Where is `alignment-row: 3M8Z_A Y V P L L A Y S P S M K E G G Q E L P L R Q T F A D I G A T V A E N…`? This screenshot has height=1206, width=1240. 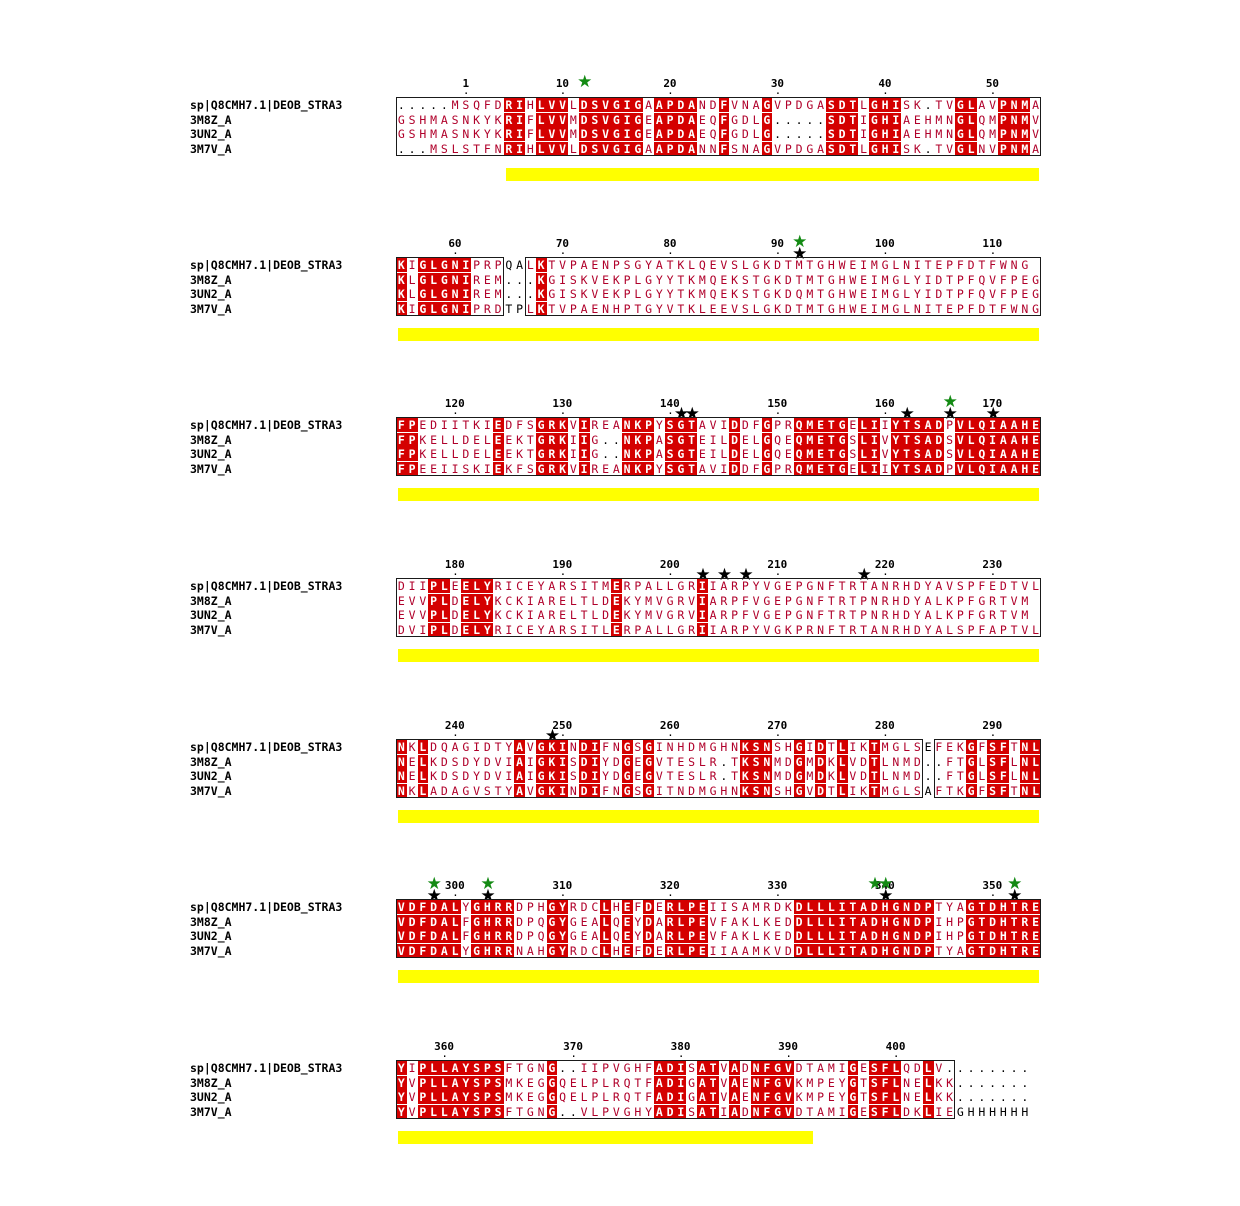
alignment-row: 3M8Z_A Y V P L L A Y S P S M K E G G Q E L P L R Q T F A D I G A T V A E N… is located at coordinates (609, 1082).